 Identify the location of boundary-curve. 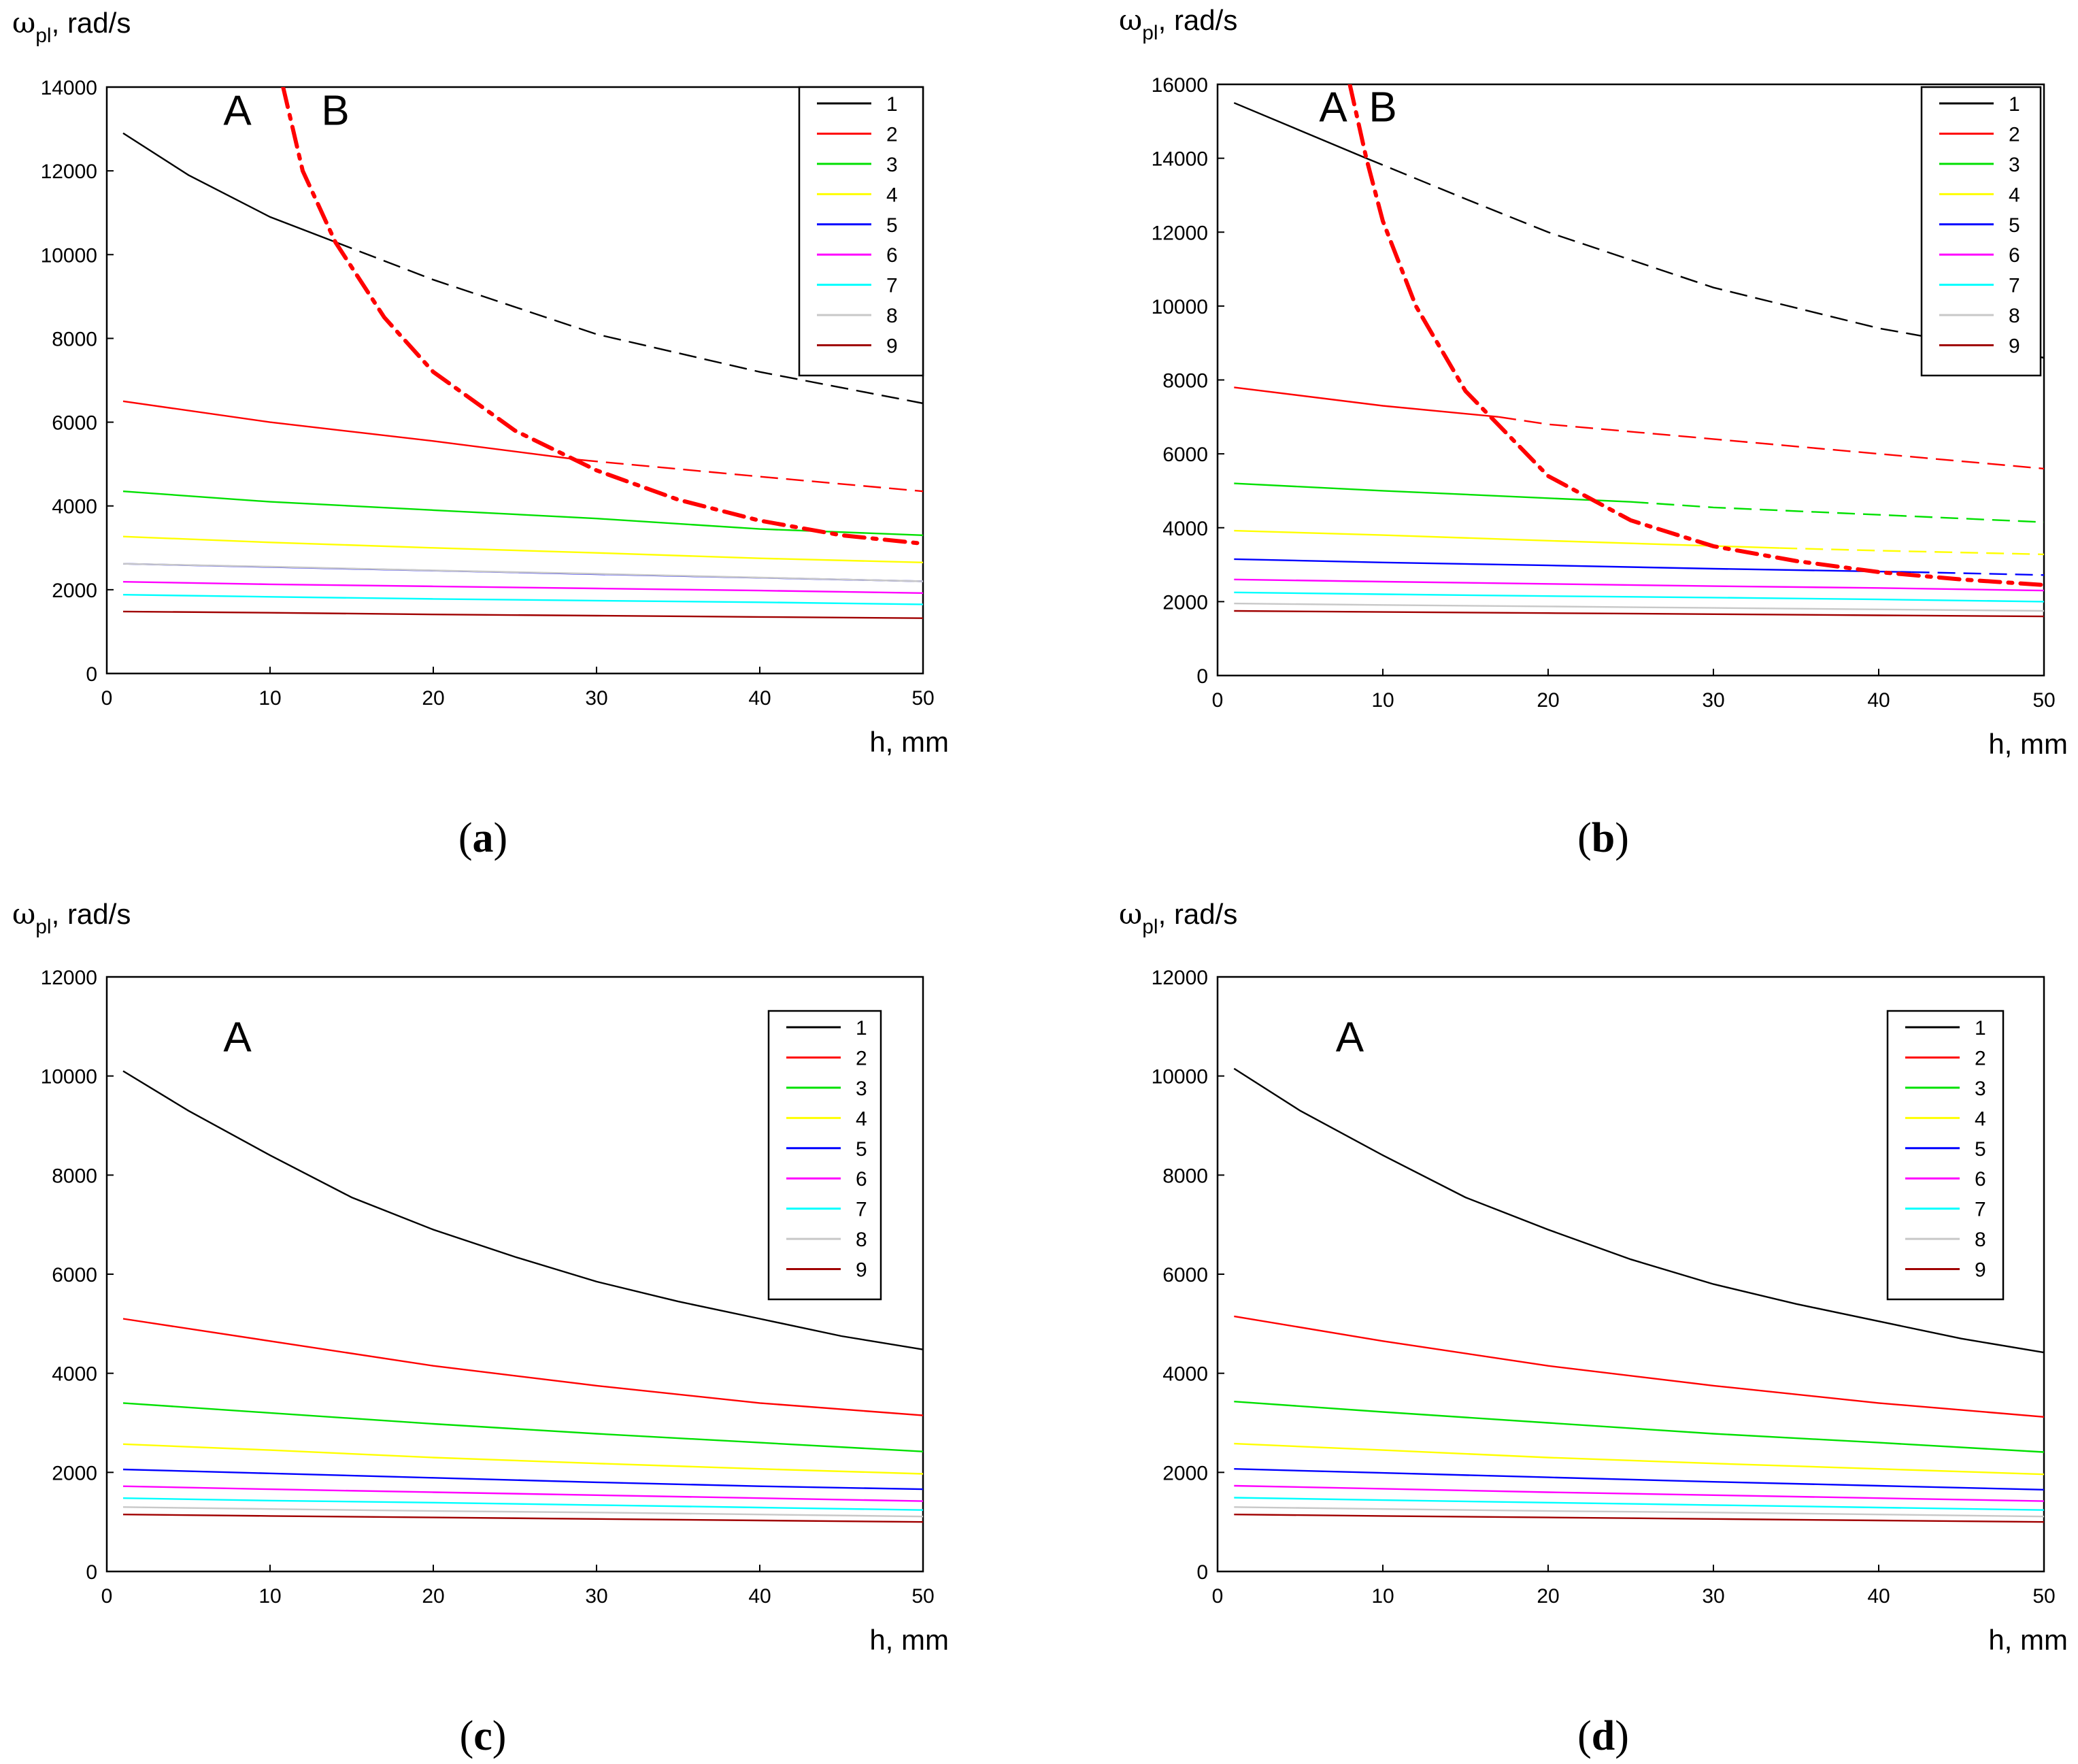
(602, 316).